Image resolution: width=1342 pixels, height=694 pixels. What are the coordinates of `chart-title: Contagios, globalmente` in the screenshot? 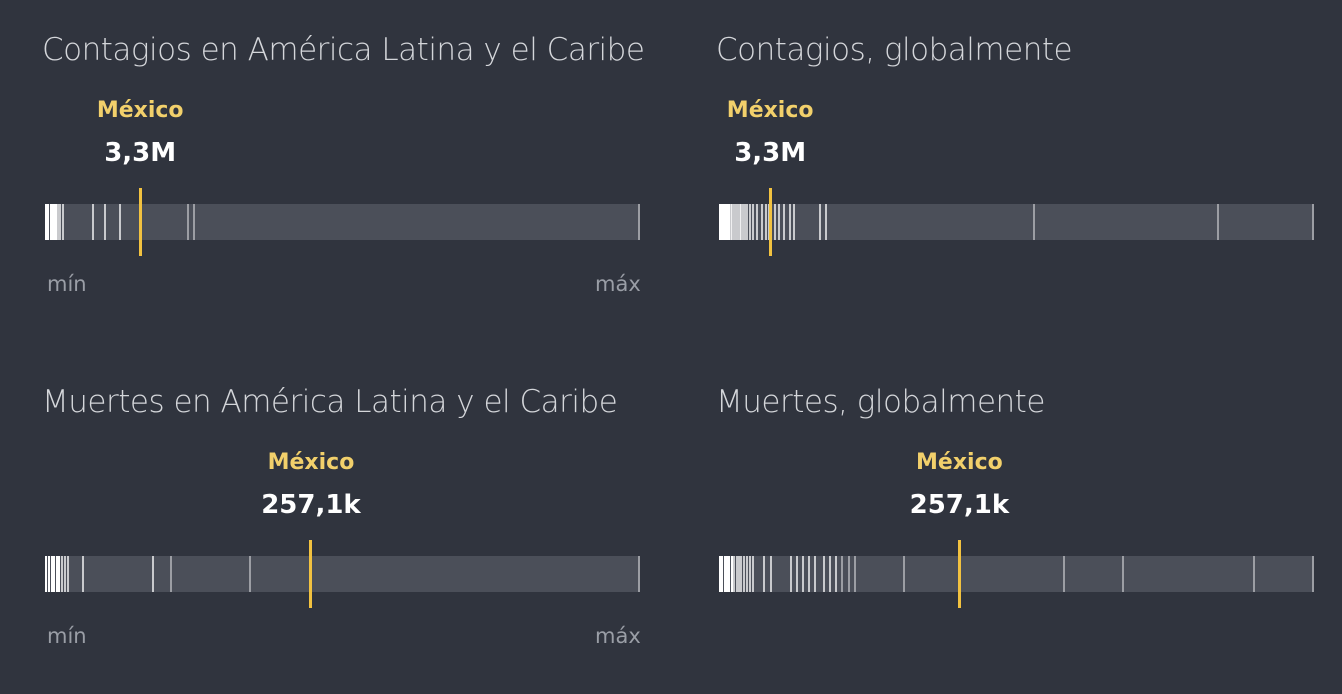 It's located at (894, 50).